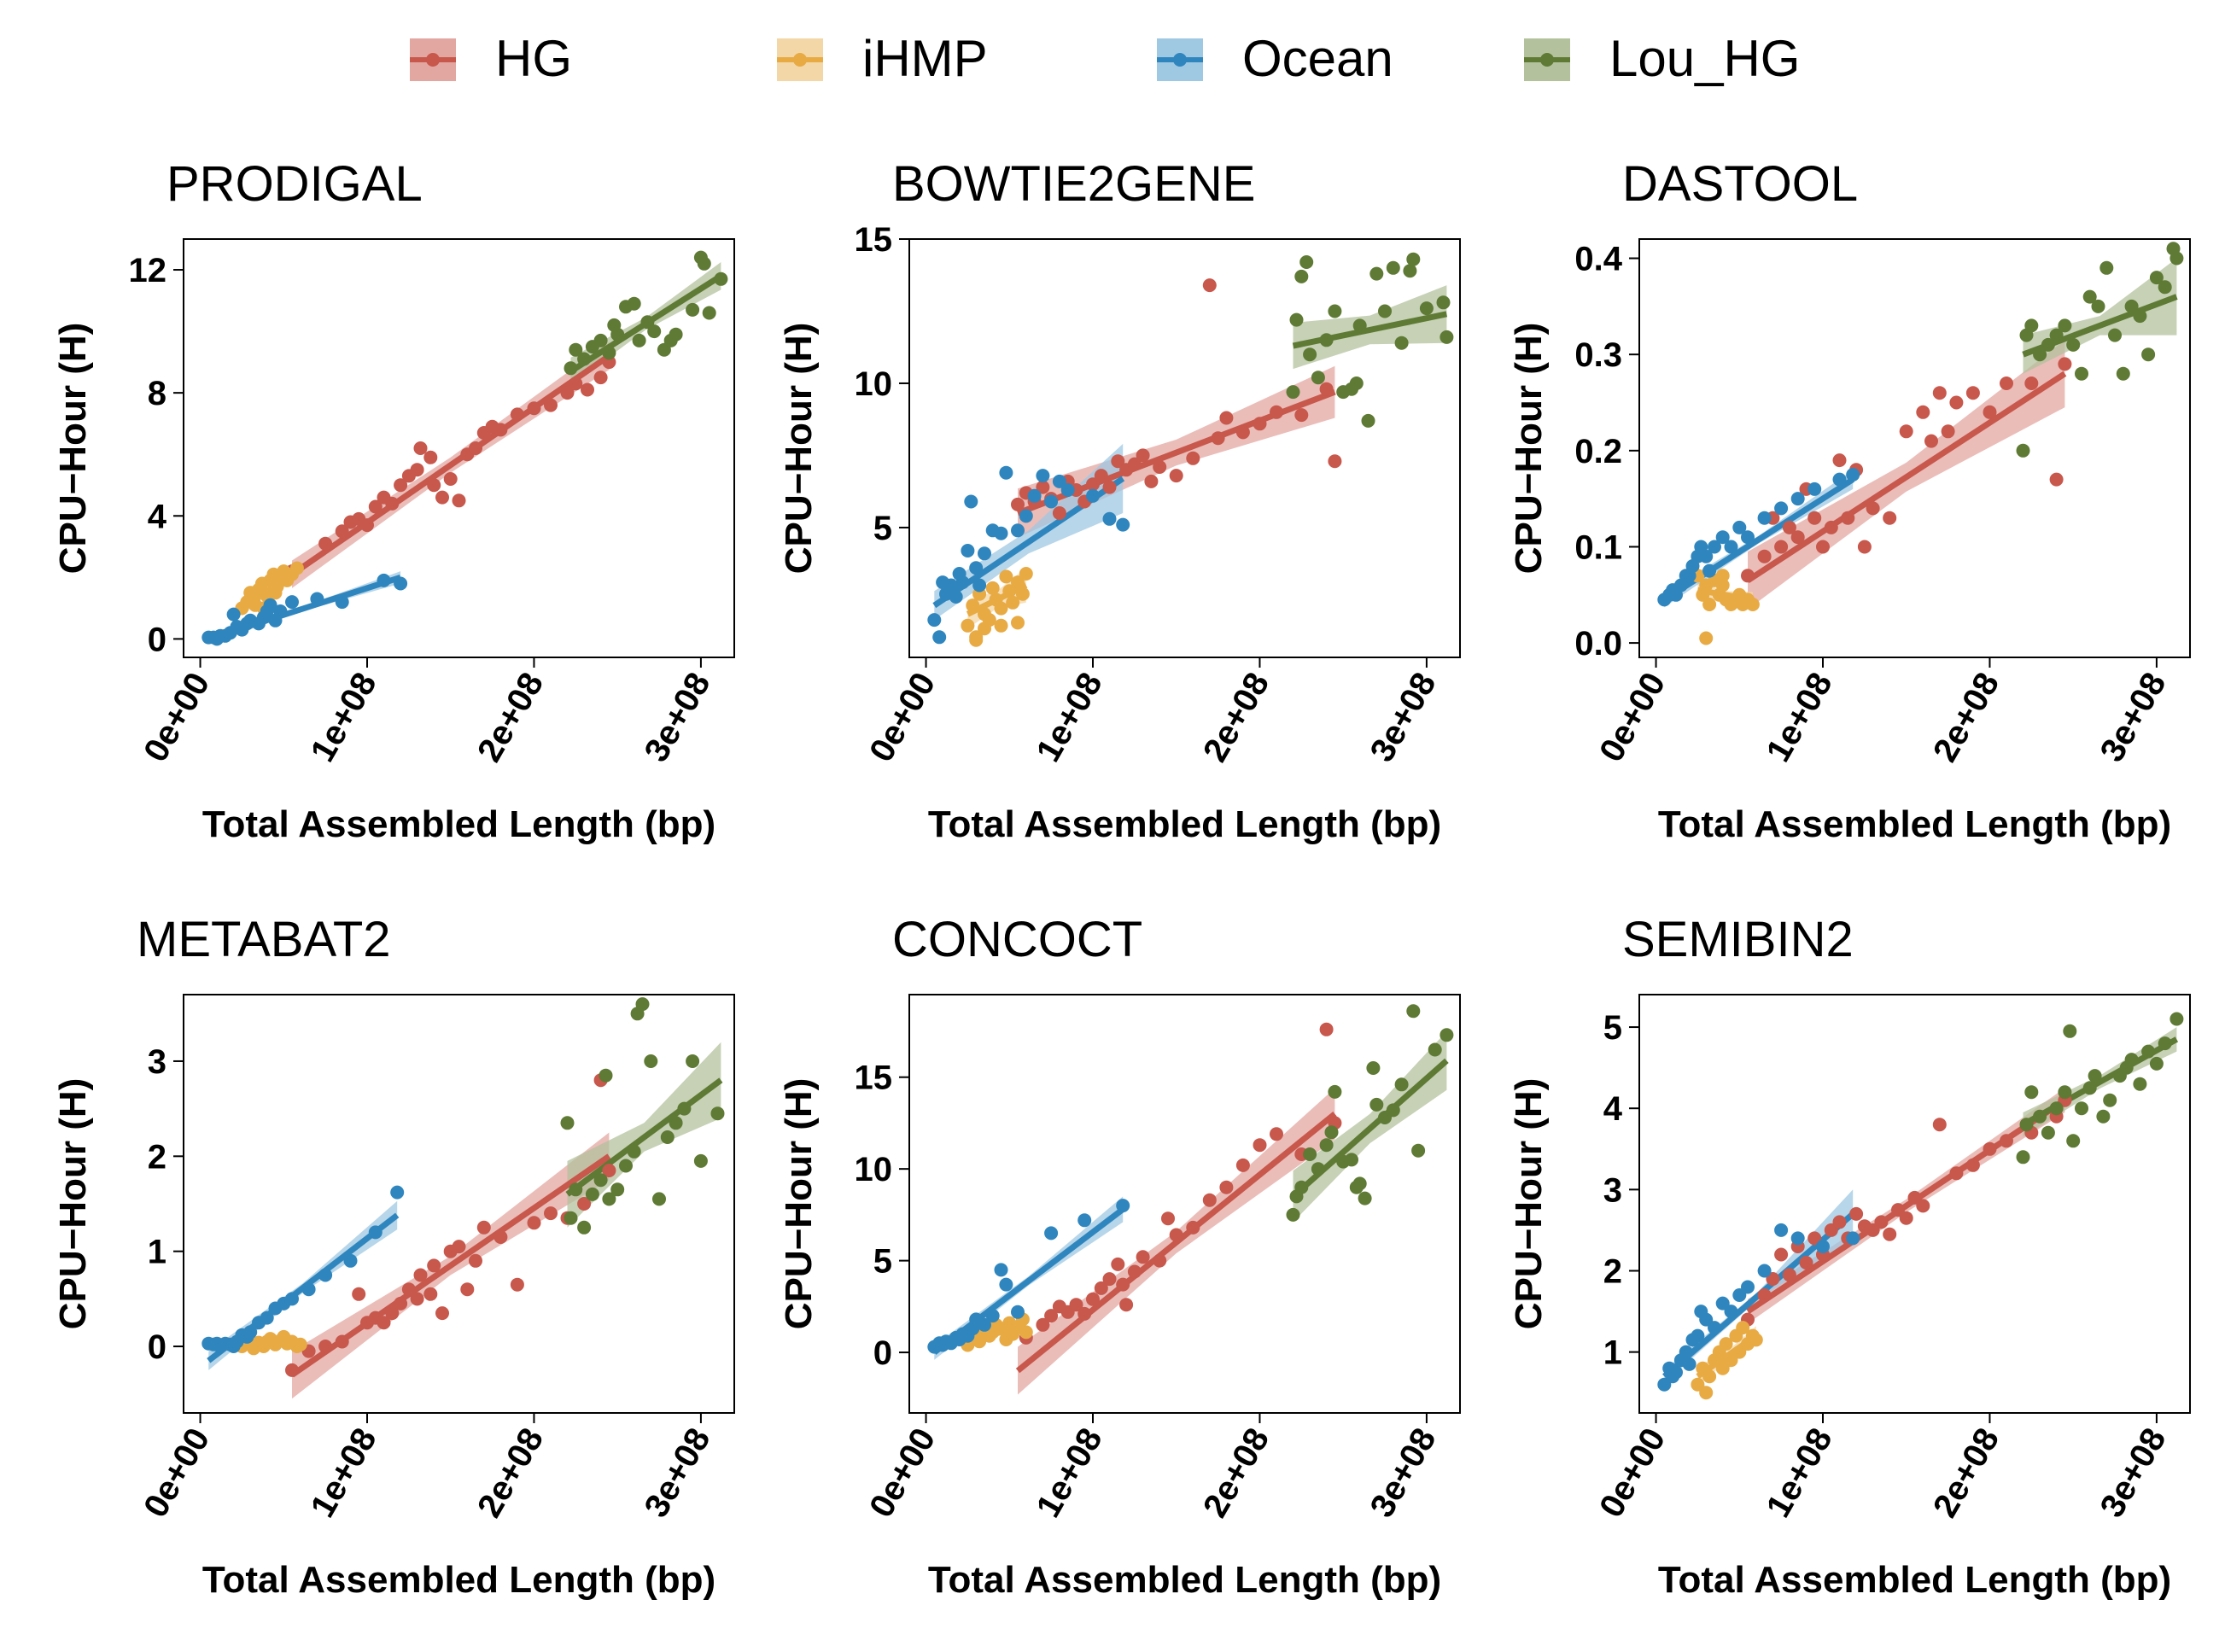 This screenshot has width=2225, height=1652. What do you see at coordinates (1184, 1204) in the screenshot?
I see `plot-frame` at bounding box center [1184, 1204].